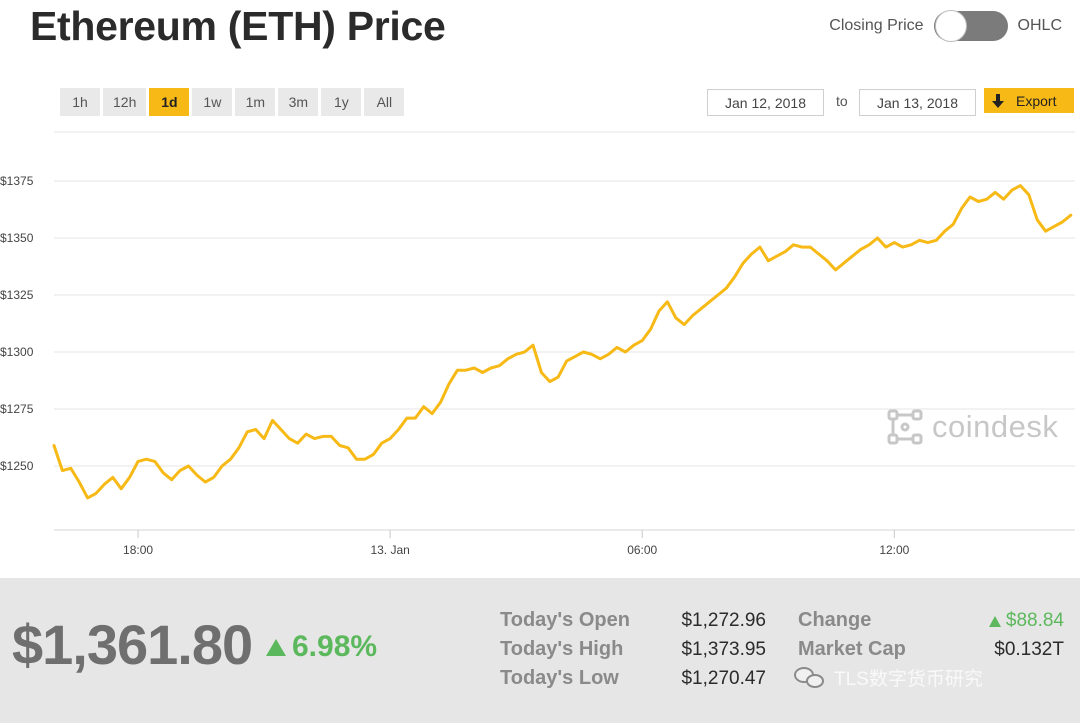  I want to click on price-change-percent: 6.98%, so click(321, 647).